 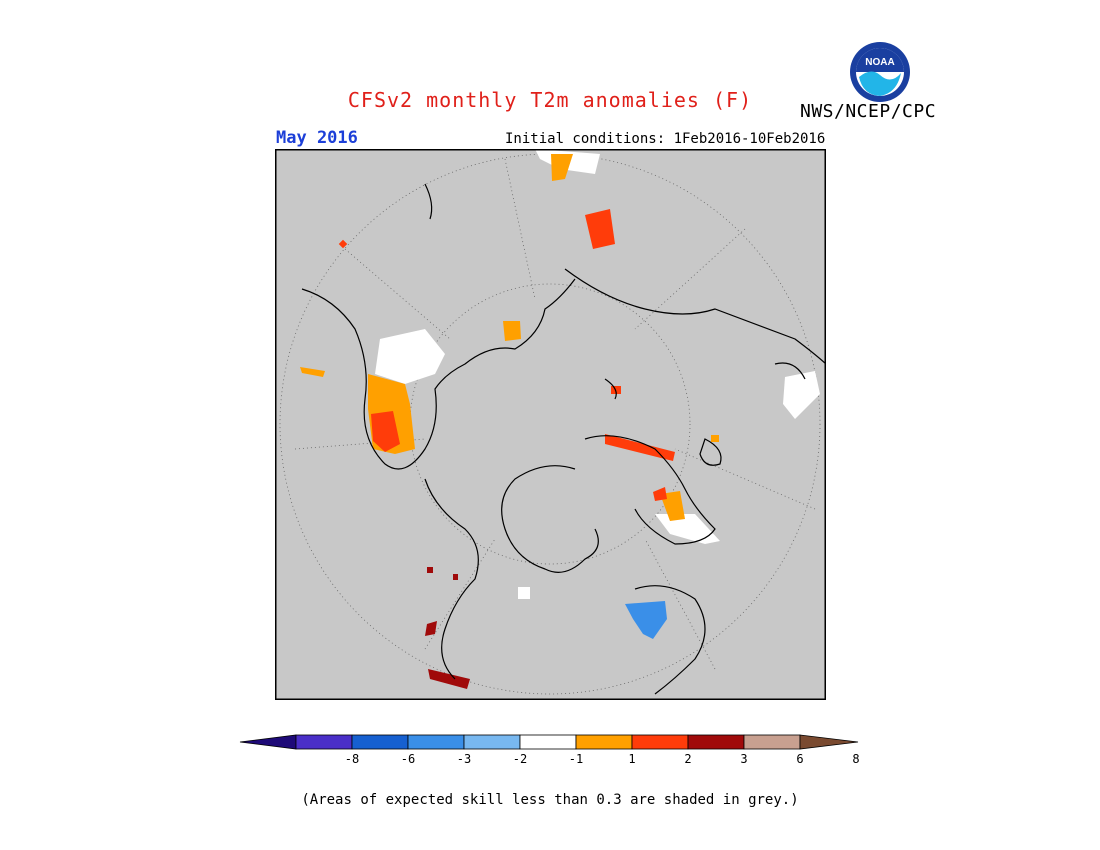 What do you see at coordinates (550, 760) in the screenshot?
I see `colorbar-ticks: -8 -6 -3 -2 -1 1 2 3 6 8` at bounding box center [550, 760].